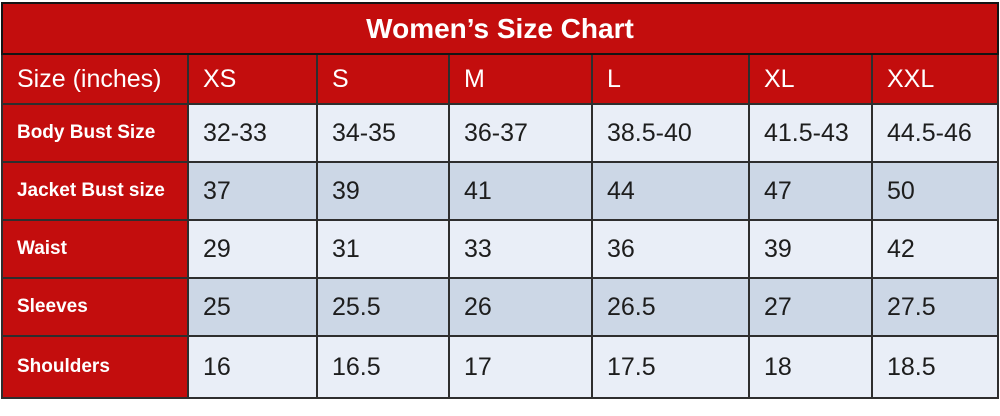 This screenshot has width=1000, height=416. What do you see at coordinates (94, 249) in the screenshot?
I see `row-label-waist: Waist` at bounding box center [94, 249].